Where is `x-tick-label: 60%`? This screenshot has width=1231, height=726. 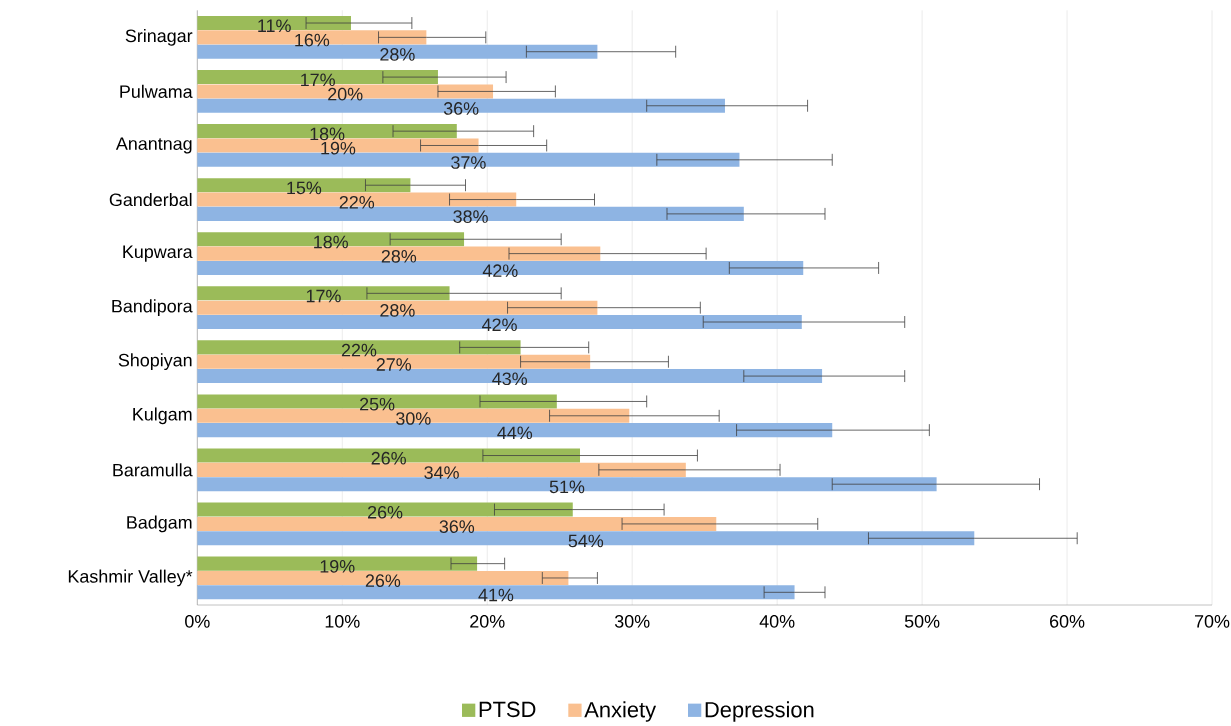
x-tick-label: 60% is located at coordinates (1067, 621).